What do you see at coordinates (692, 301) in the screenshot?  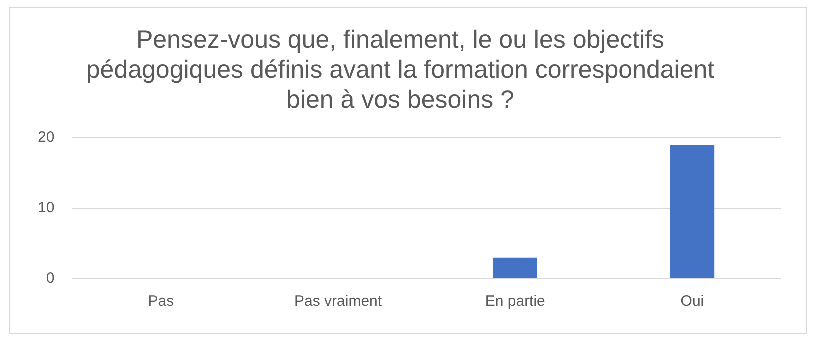 I see `x-tick-label: Oui` at bounding box center [692, 301].